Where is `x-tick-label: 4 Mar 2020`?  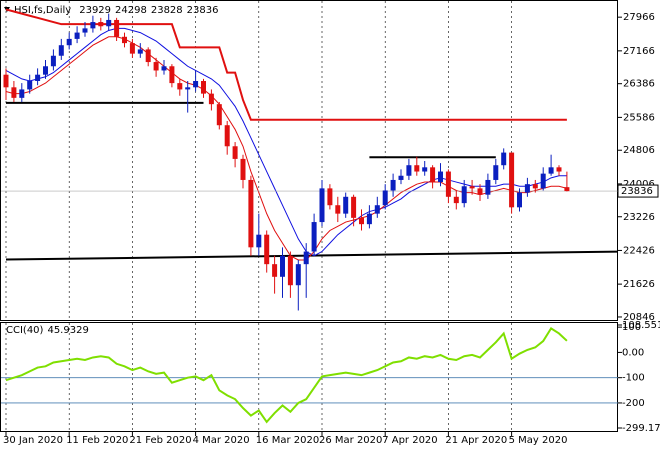 x-tick-label: 4 Mar 2020 is located at coordinates (221, 440).